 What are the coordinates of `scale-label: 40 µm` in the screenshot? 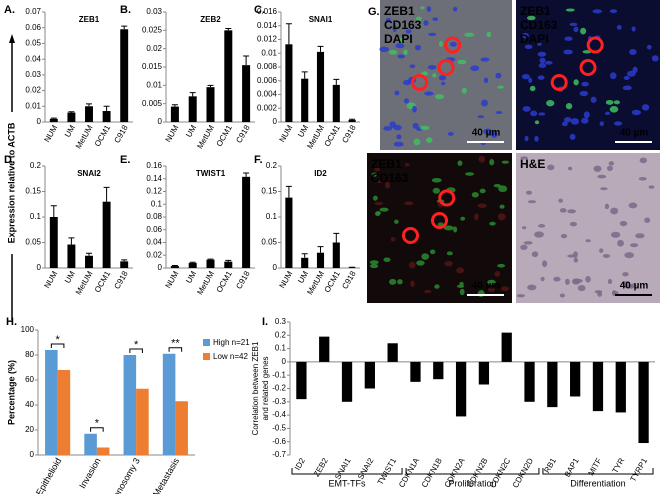 It's located at (634, 286).